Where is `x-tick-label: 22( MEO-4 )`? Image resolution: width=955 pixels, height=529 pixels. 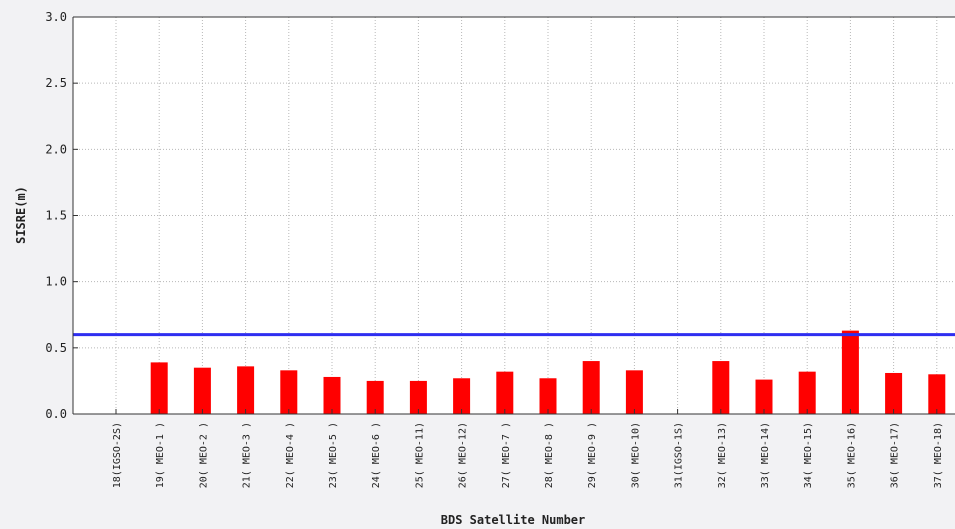 x-tick-label: 22( MEO-4 ) is located at coordinates (290, 455).